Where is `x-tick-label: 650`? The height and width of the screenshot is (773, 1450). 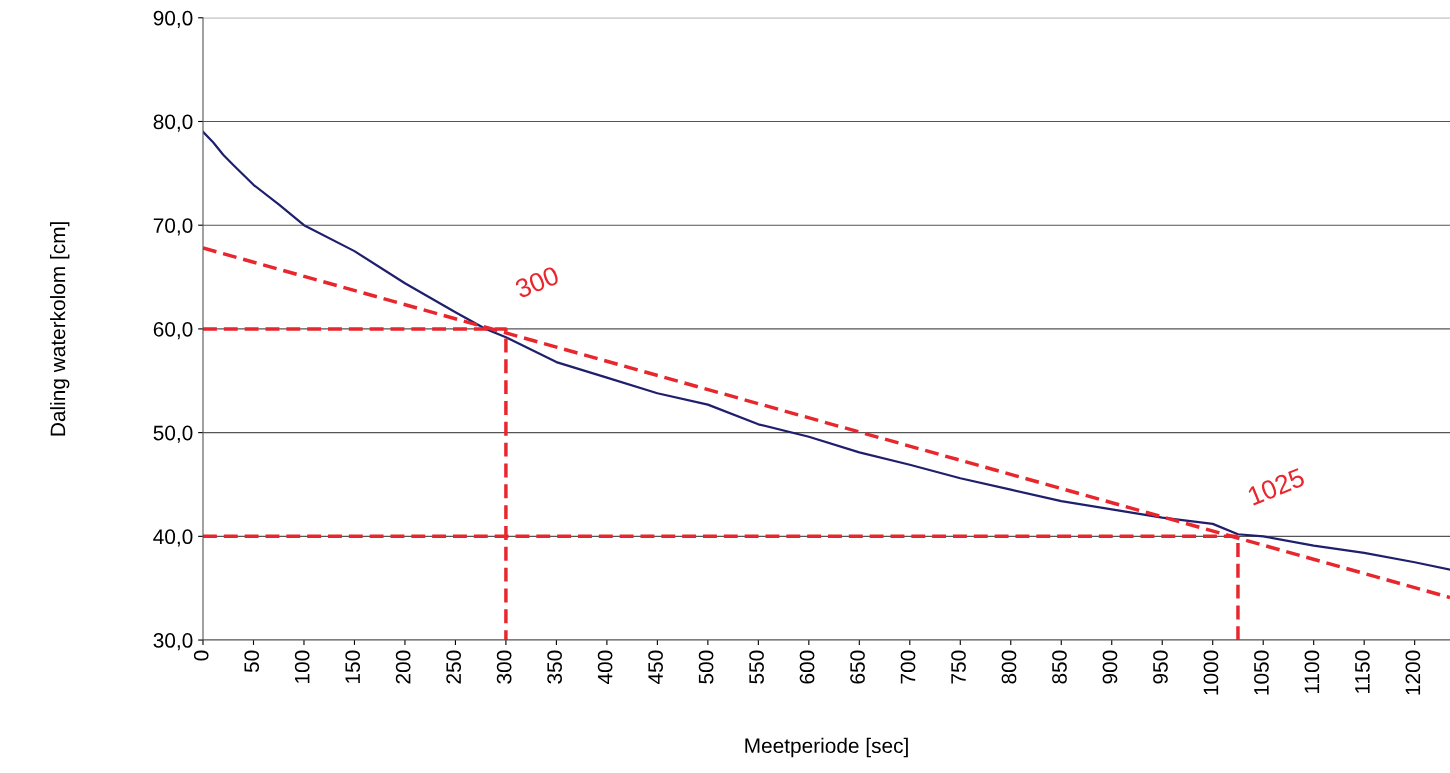 x-tick-label: 650 is located at coordinates (857, 667).